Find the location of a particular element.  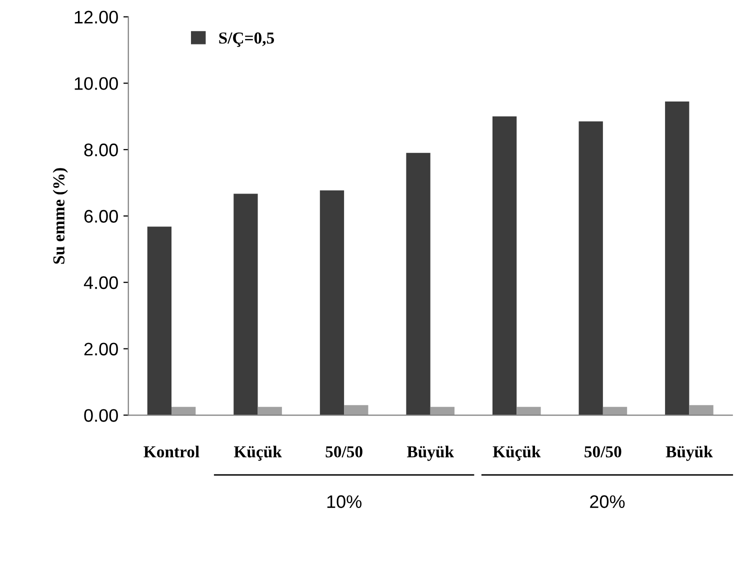

y-tick-label: 4.00 is located at coordinates (101, 283).